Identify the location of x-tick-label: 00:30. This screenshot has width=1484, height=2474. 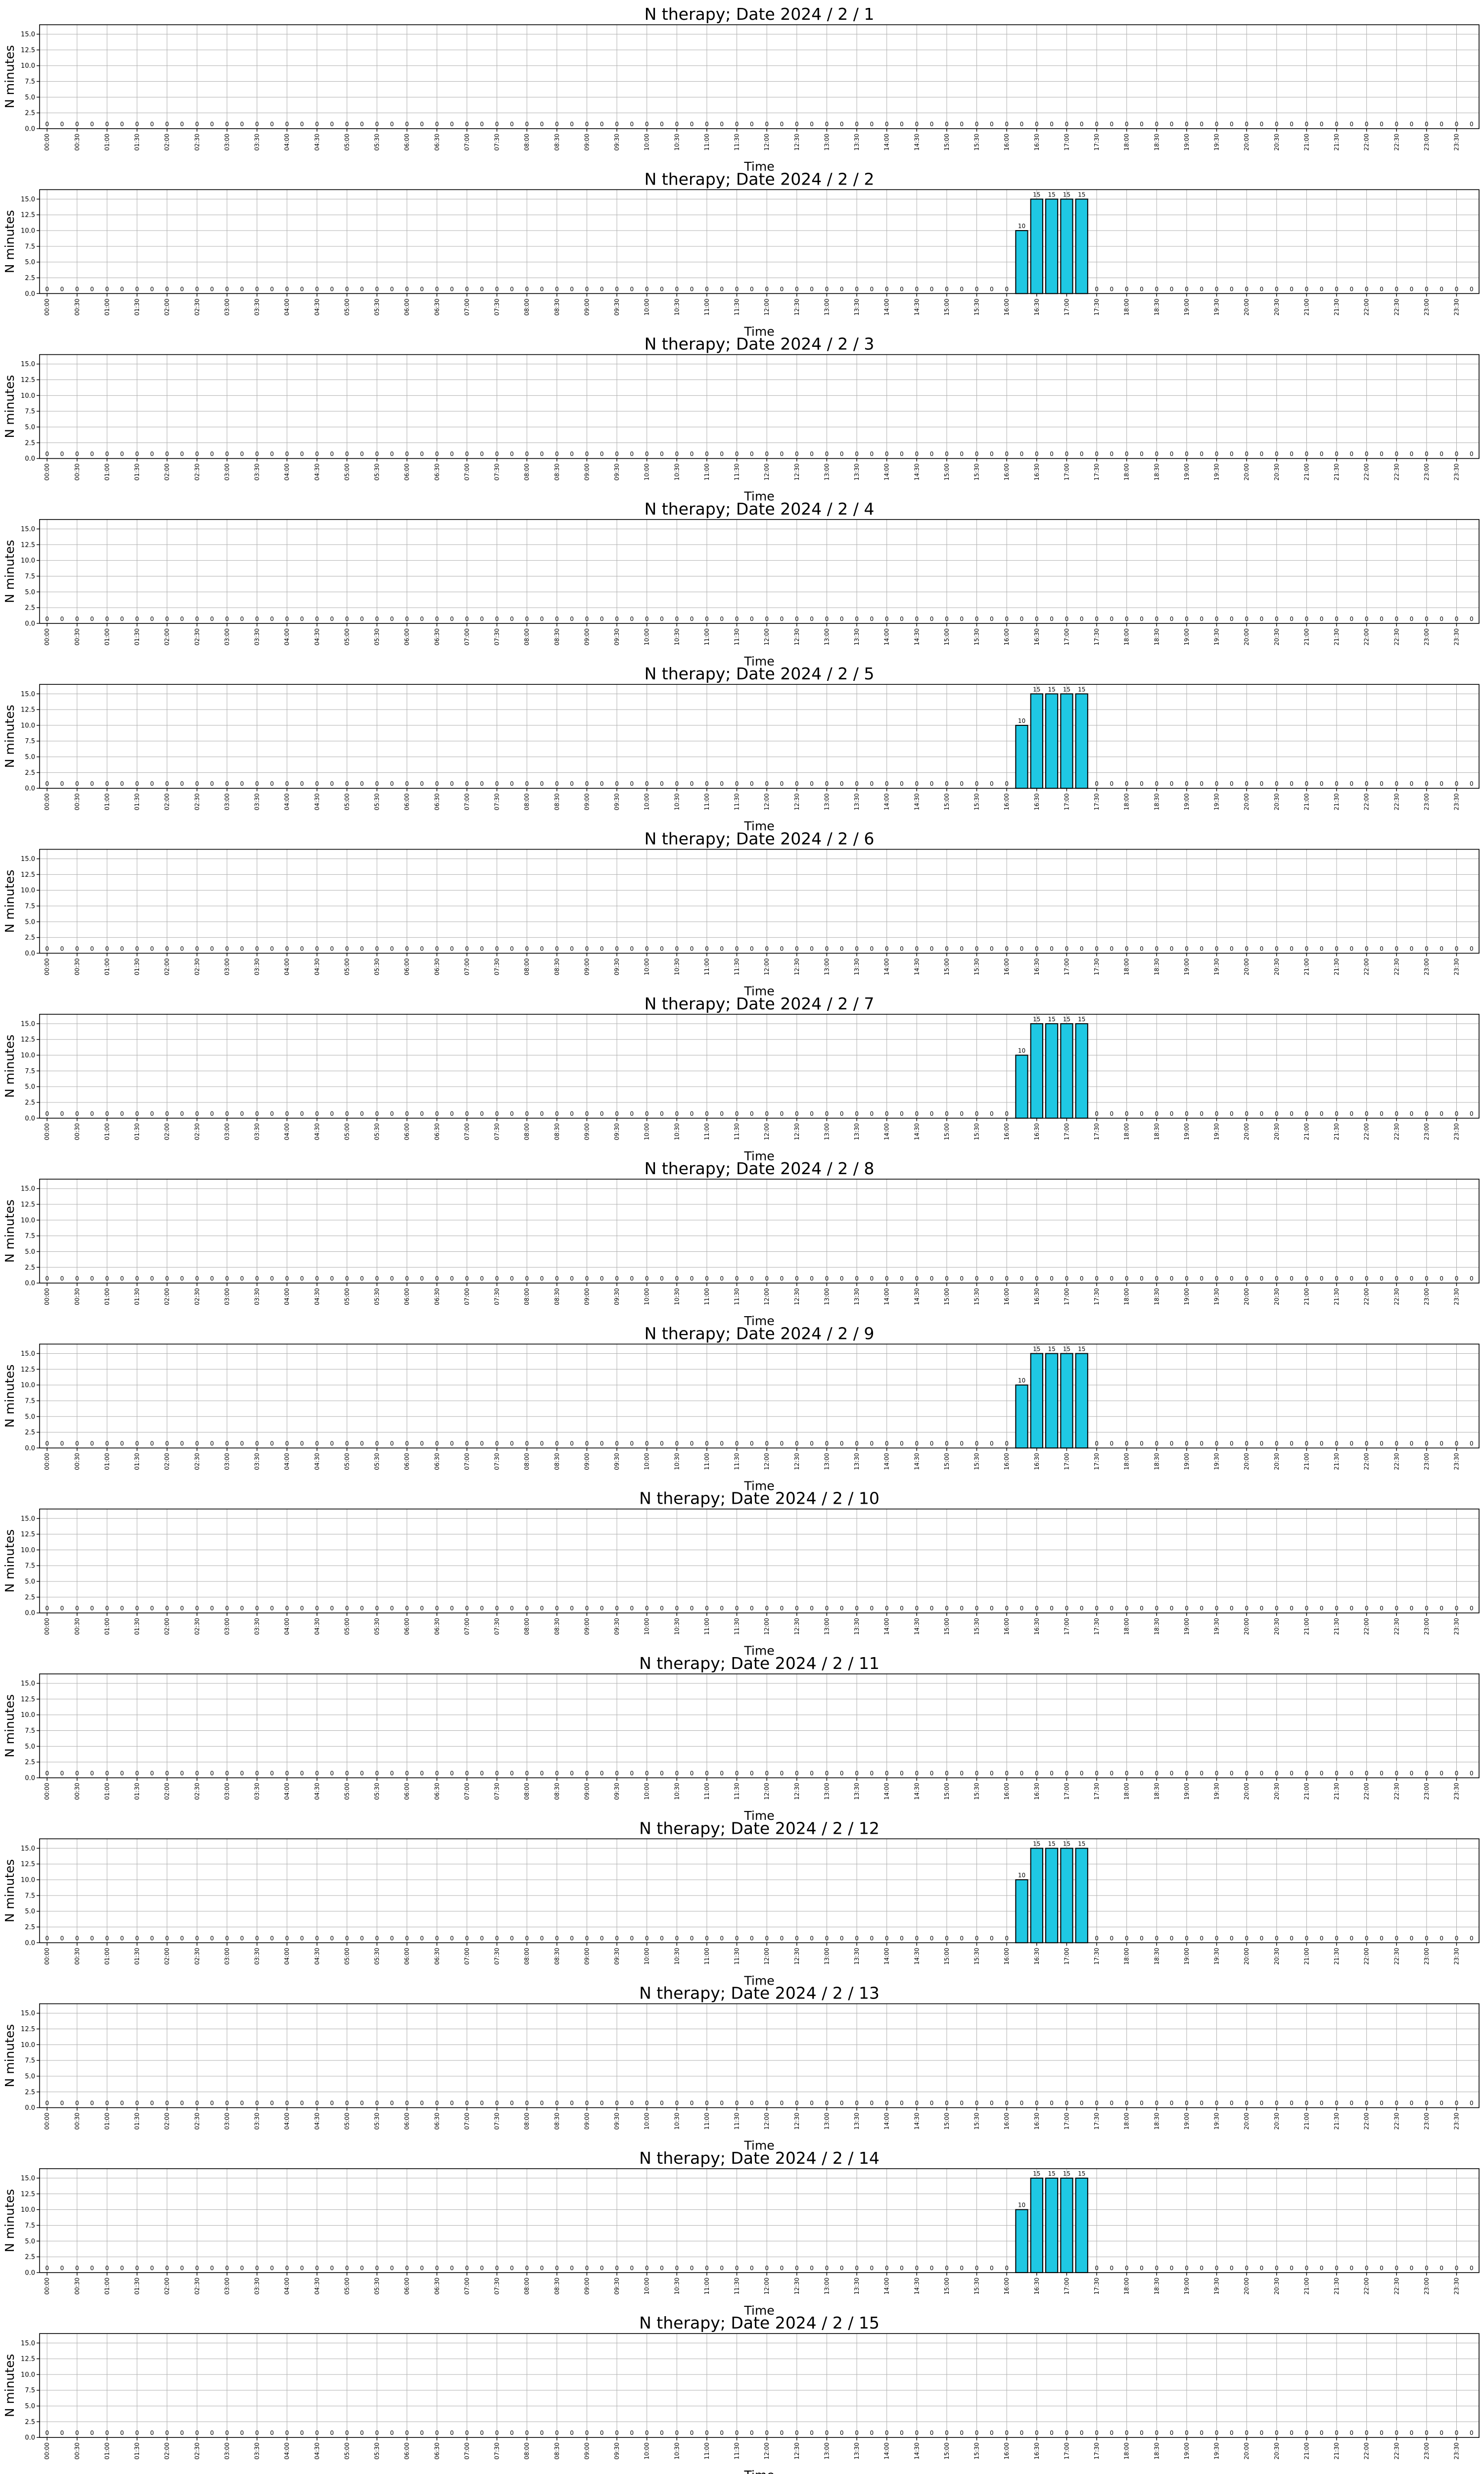
(77, 307).